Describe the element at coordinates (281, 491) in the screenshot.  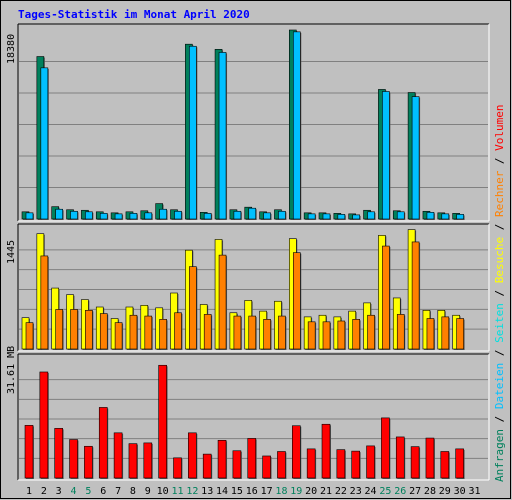
I see `x-tick-label: 18` at that location.